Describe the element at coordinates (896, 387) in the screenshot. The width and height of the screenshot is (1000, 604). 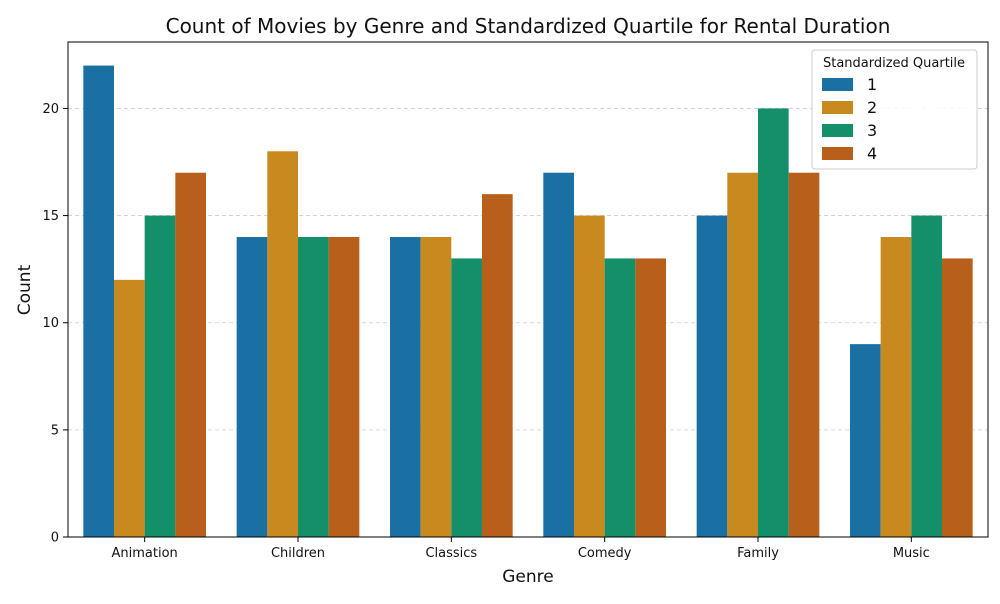
I see `bar-music-q2` at that location.